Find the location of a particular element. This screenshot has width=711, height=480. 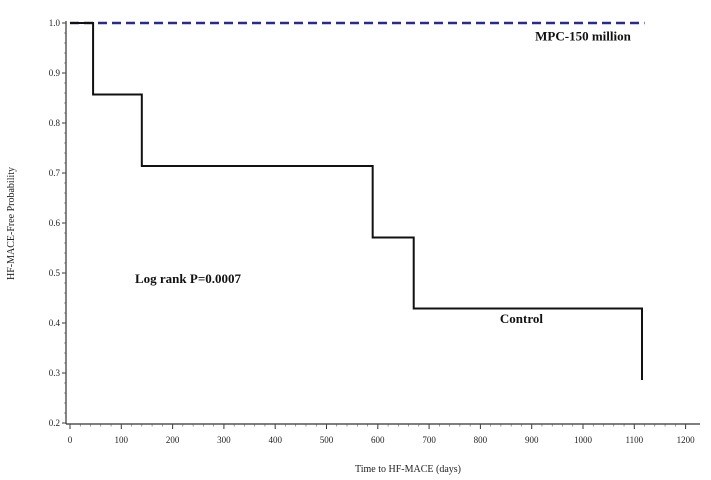

x-tick-label: 400 is located at coordinates (275, 440).